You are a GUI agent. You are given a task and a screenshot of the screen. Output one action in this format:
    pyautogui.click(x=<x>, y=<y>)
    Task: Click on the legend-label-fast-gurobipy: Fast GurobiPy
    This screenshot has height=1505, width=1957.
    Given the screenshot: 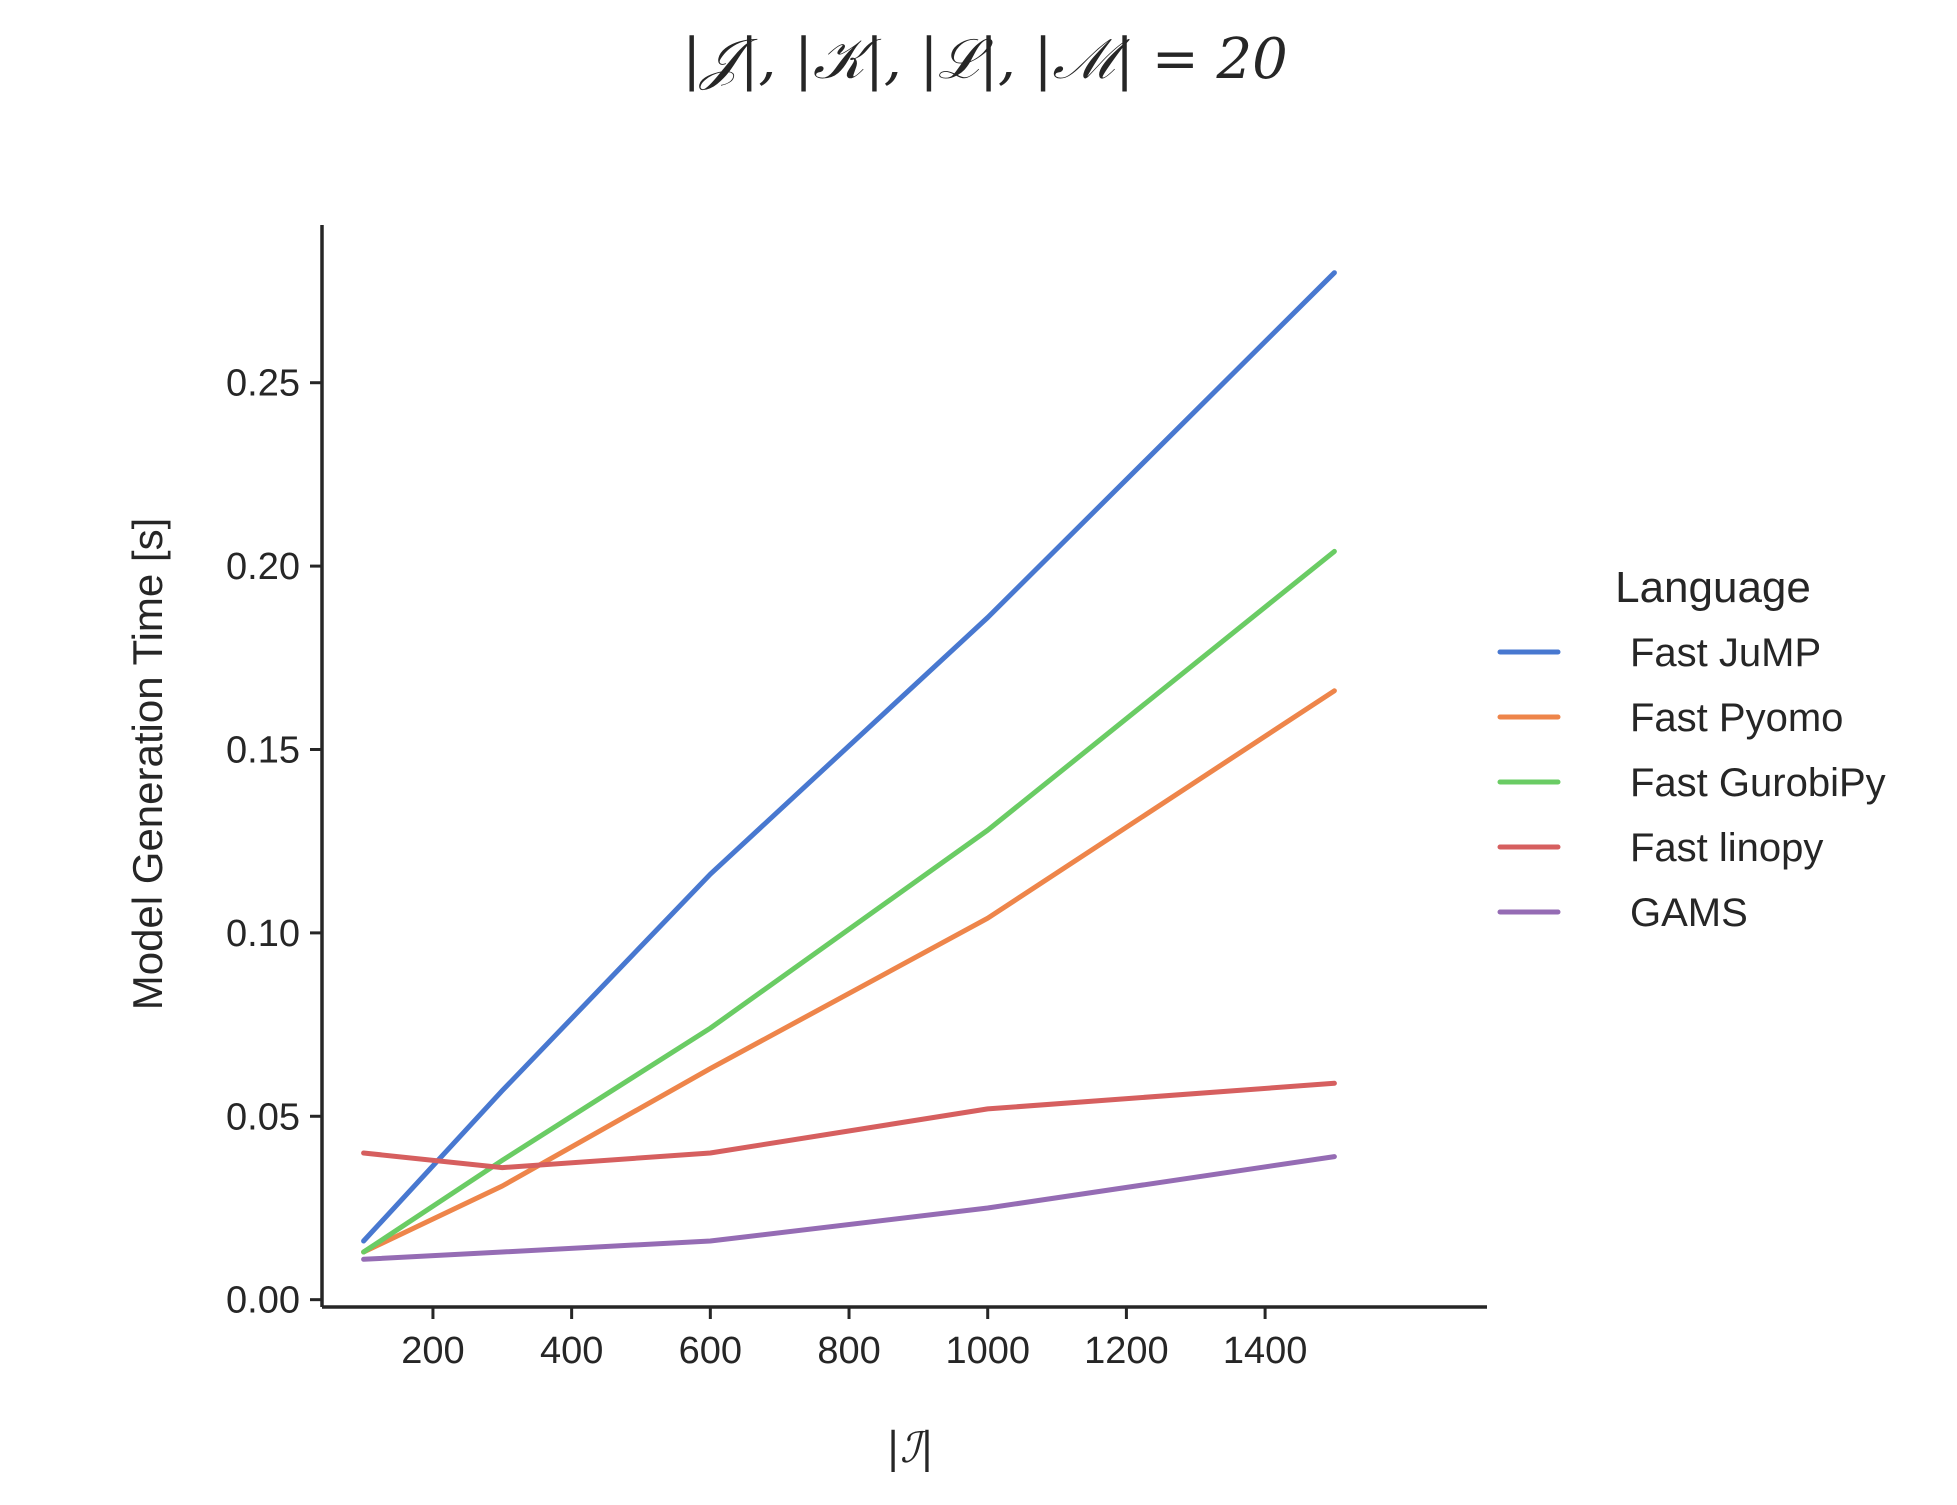 What is the action you would take?
    pyautogui.click(x=1758, y=783)
    